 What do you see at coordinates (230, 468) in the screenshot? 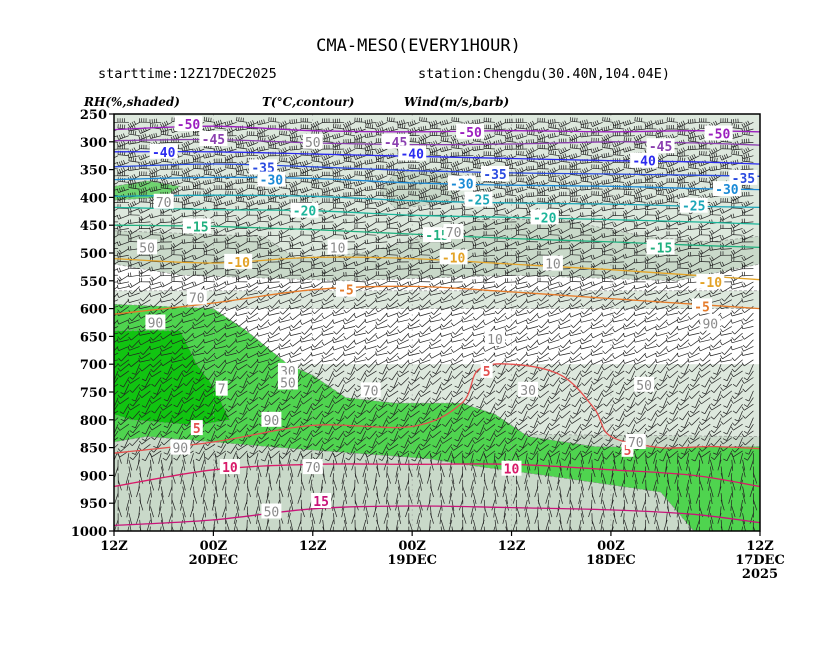
I see `temp-label-10-0: 10` at bounding box center [230, 468].